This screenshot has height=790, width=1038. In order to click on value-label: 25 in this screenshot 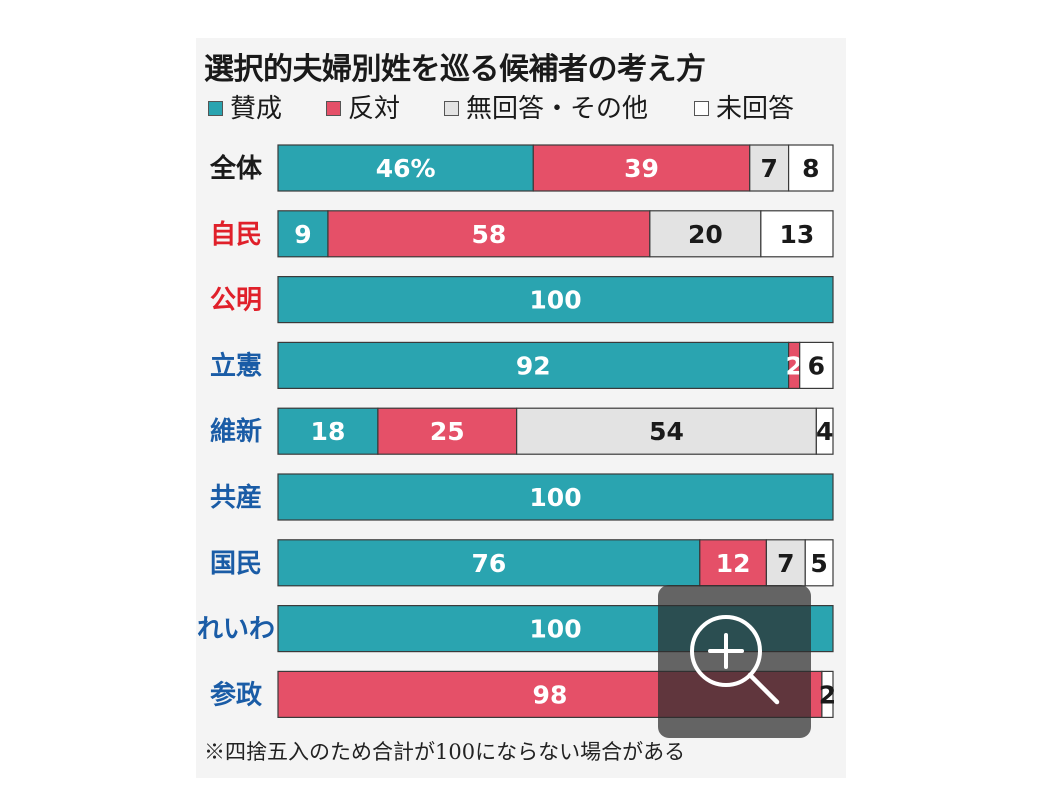, I will do `click(447, 431)`.